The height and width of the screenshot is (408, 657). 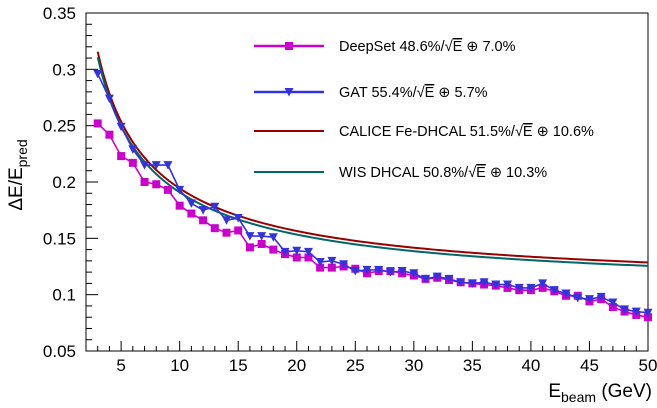 I want to click on legend-entry-0: DeepSet 48.6%/√E ⊕ 7.0%, so click(x=385, y=47).